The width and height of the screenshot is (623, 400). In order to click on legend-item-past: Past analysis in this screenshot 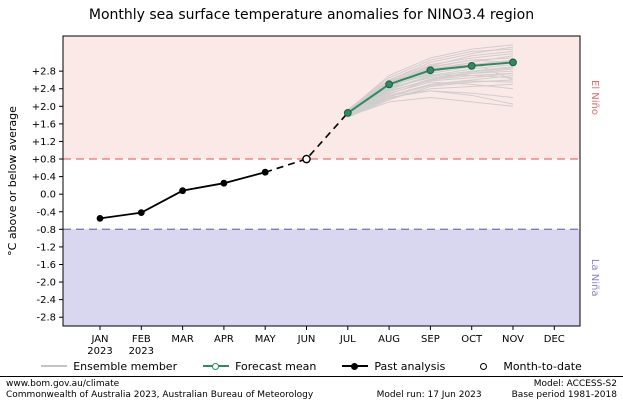, I will do `click(393, 366)`.